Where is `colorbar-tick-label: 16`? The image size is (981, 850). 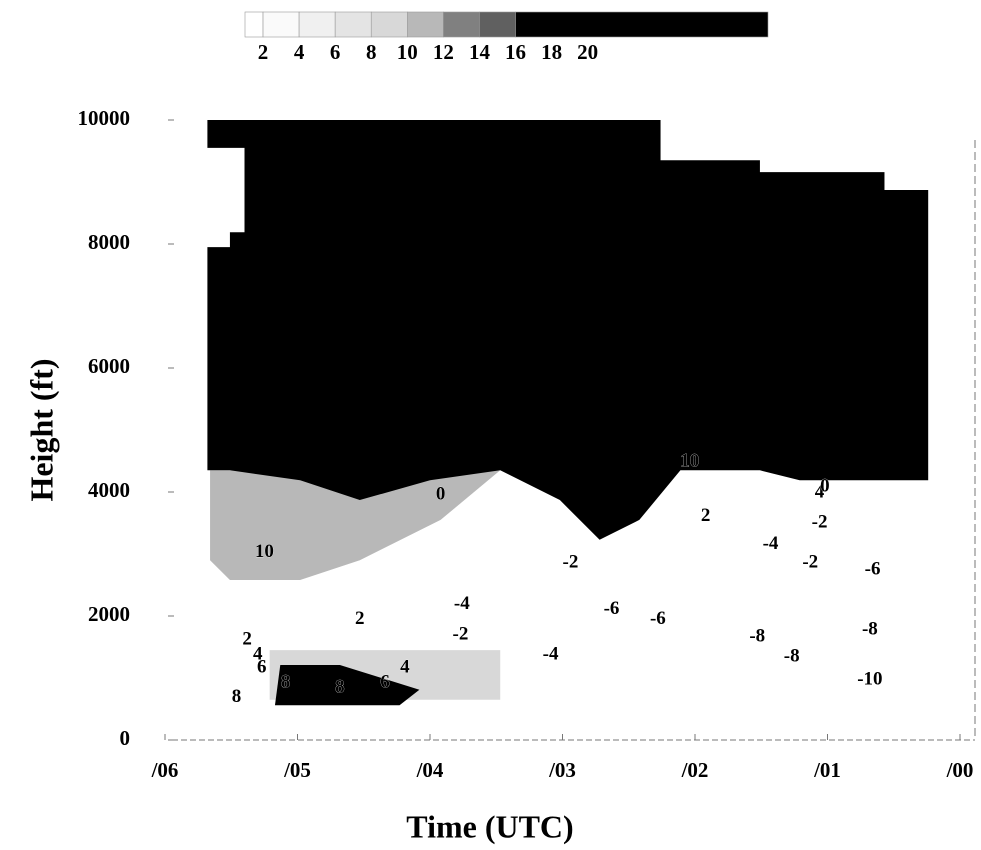 colorbar-tick-label: 16 is located at coordinates (515, 52).